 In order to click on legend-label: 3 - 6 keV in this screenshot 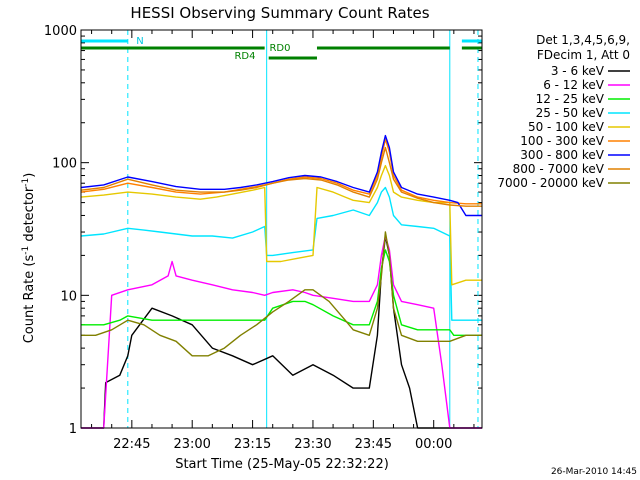, I will do `click(578, 71)`.